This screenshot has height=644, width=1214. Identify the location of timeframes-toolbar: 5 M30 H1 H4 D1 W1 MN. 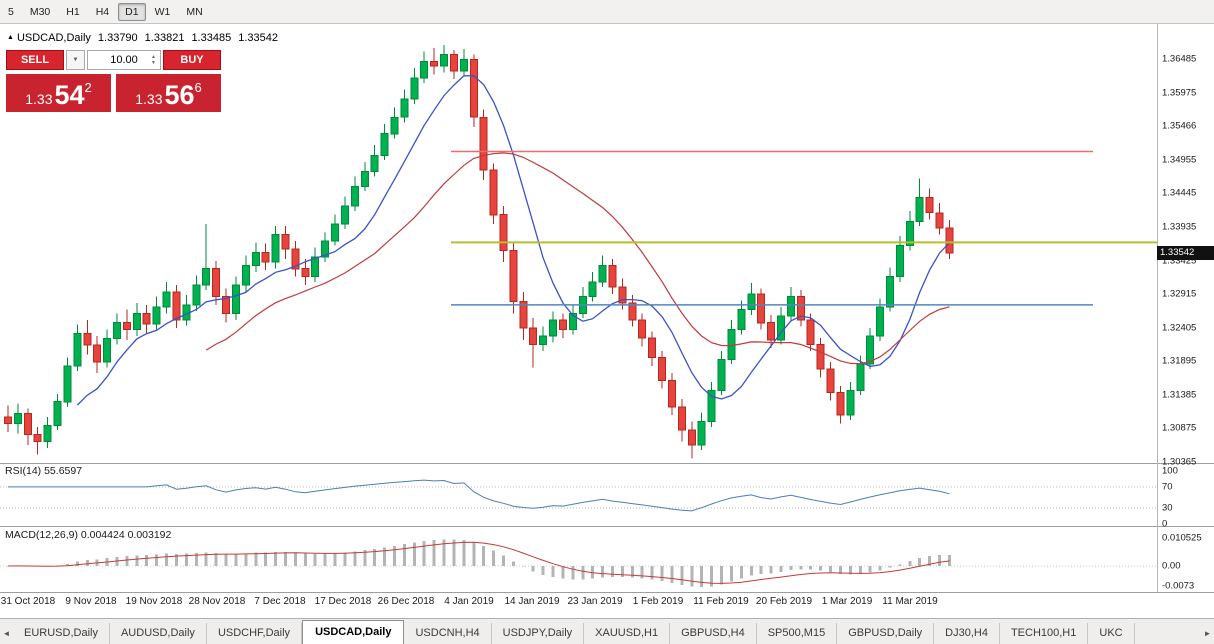
(607, 12).